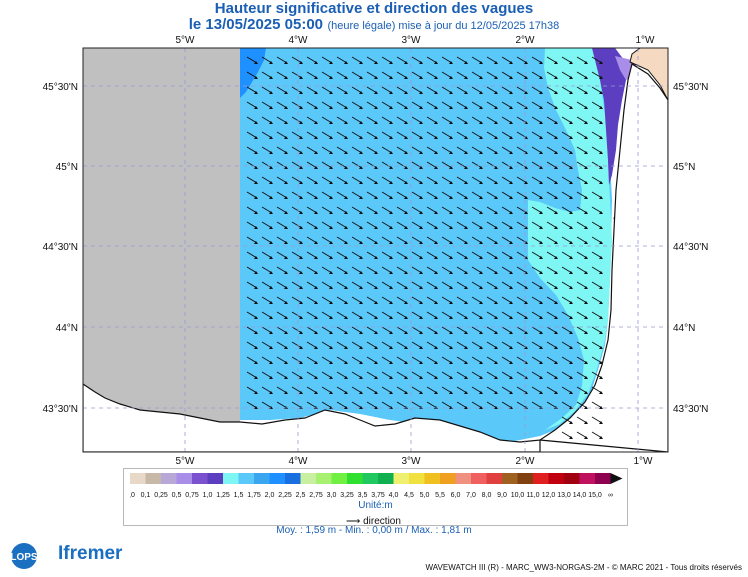 Image resolution: width=748 pixels, height=577 pixels. What do you see at coordinates (603, 257) in the screenshot?
I see `coast-line` at bounding box center [603, 257].